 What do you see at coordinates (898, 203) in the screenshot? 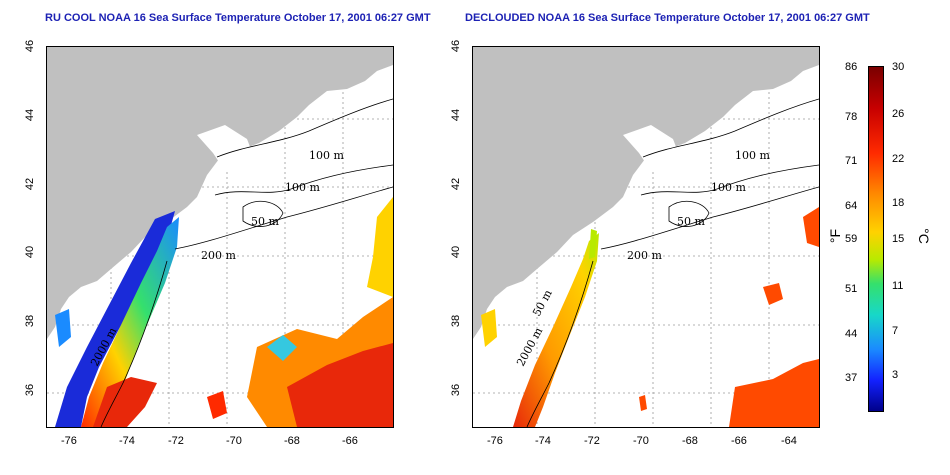
I see `c-tick: 18` at bounding box center [898, 203].